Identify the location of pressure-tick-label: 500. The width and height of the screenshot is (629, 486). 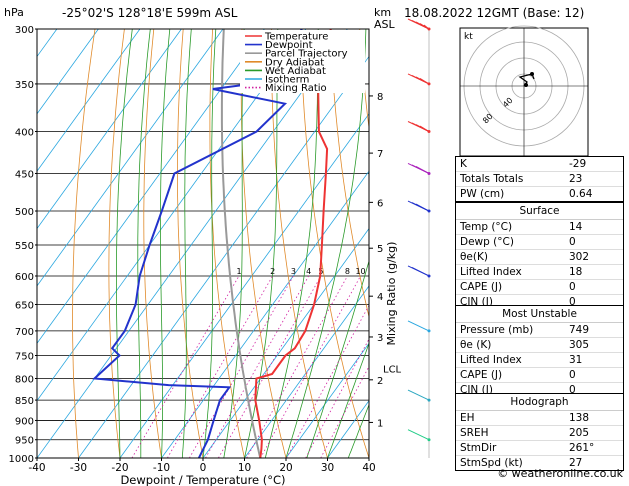
(24, 212).